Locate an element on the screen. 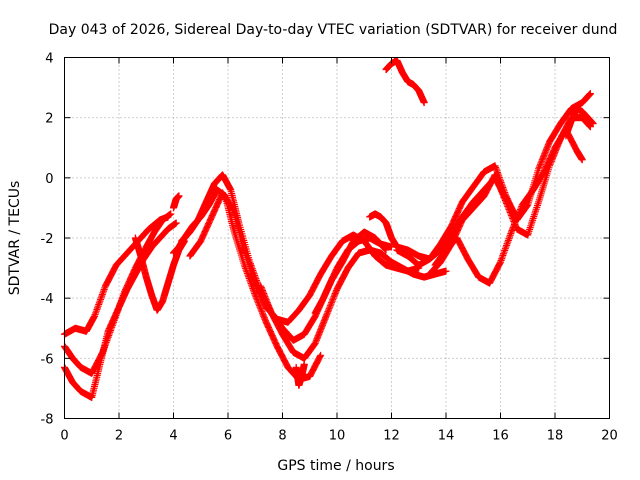 The image size is (640, 480). x-tick-label: 4 is located at coordinates (173, 436).